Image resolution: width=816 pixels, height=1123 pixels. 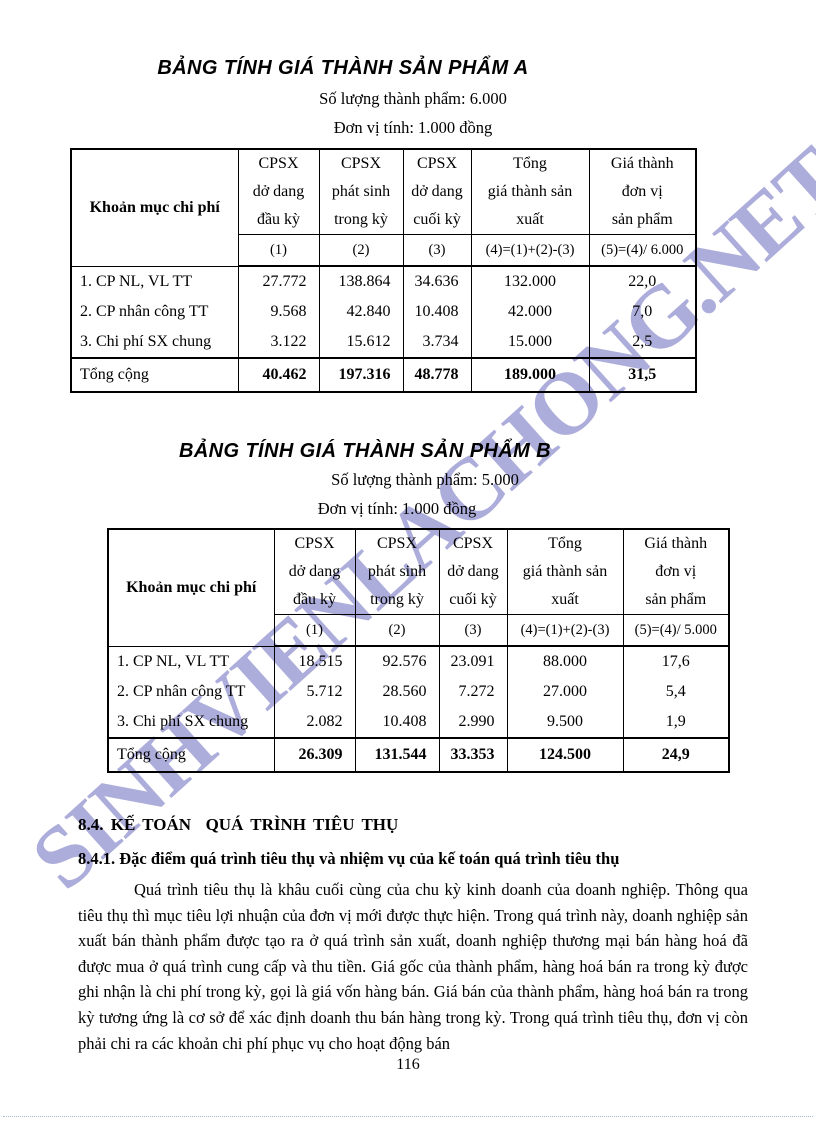 What do you see at coordinates (565, 754) in the screenshot?
I see `total-value: 124.500` at bounding box center [565, 754].